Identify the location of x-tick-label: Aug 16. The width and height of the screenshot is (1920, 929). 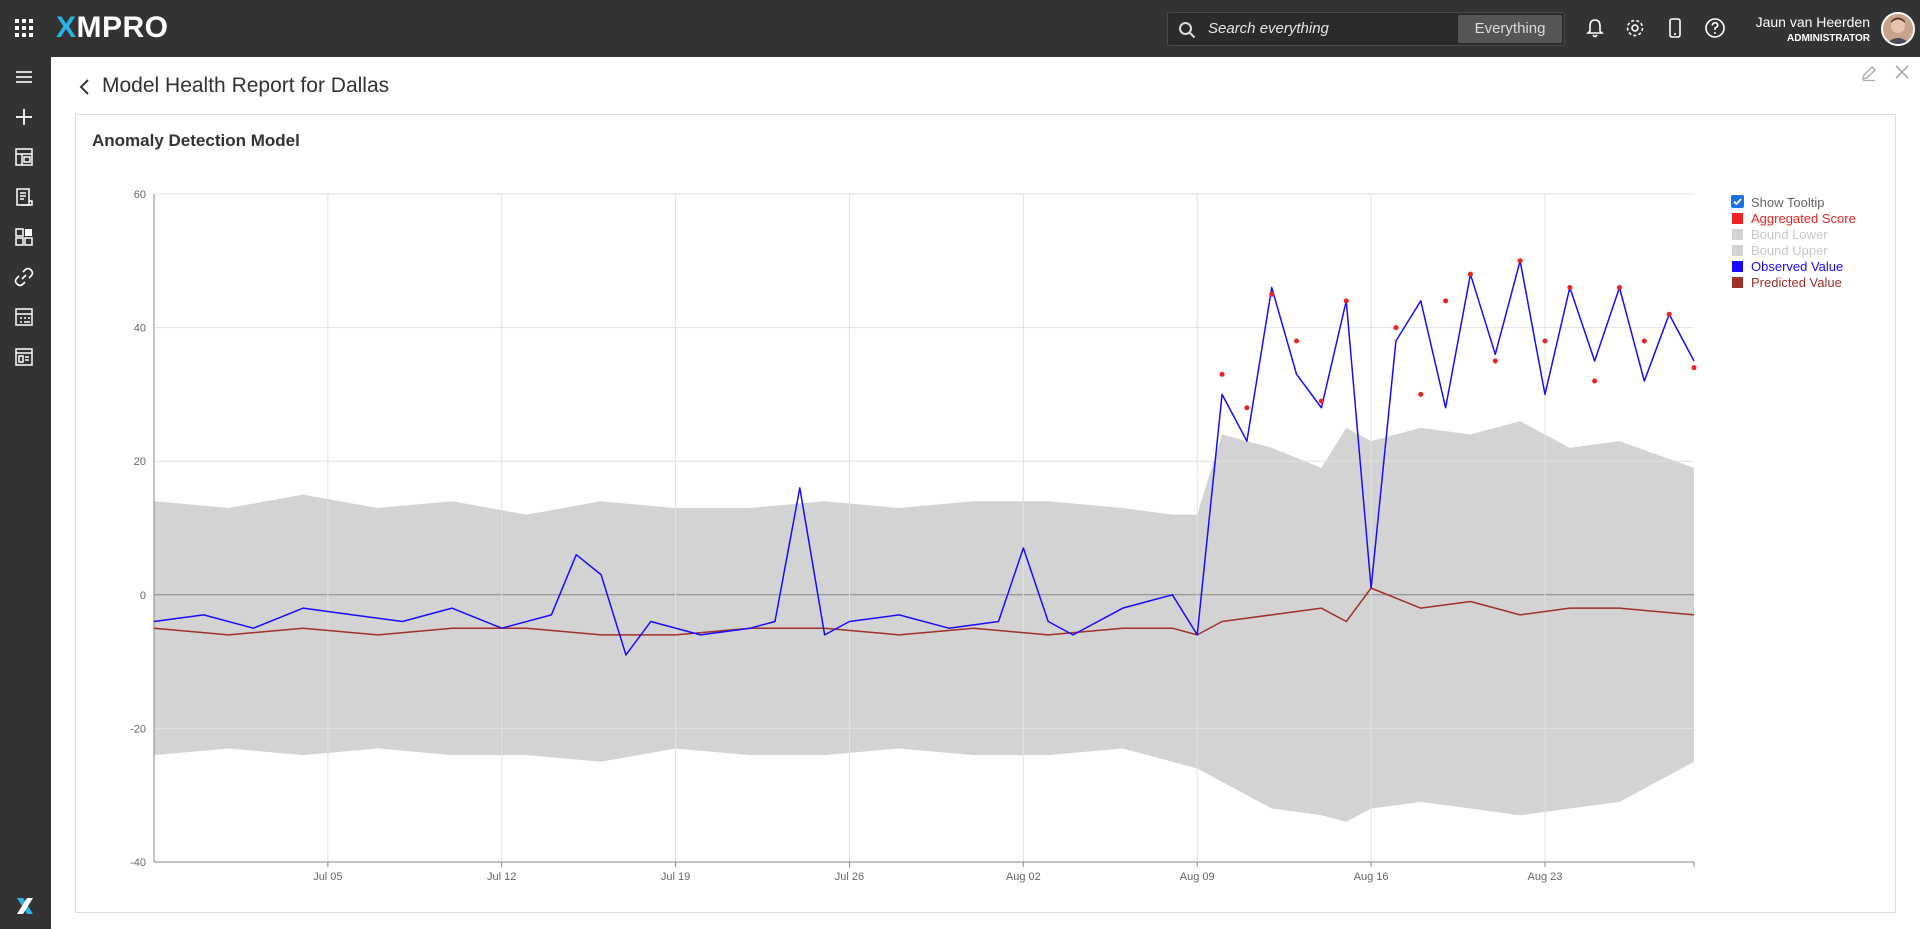
(1371, 877).